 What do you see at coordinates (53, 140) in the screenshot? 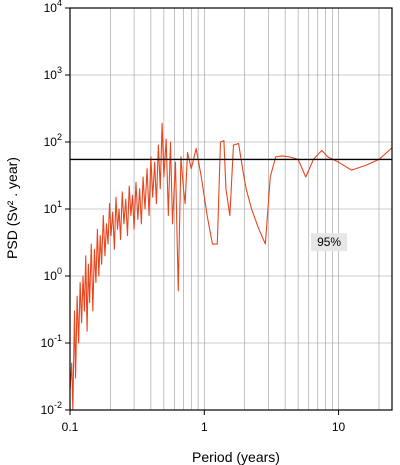
I see `y-tick-label: 10²` at bounding box center [53, 140].